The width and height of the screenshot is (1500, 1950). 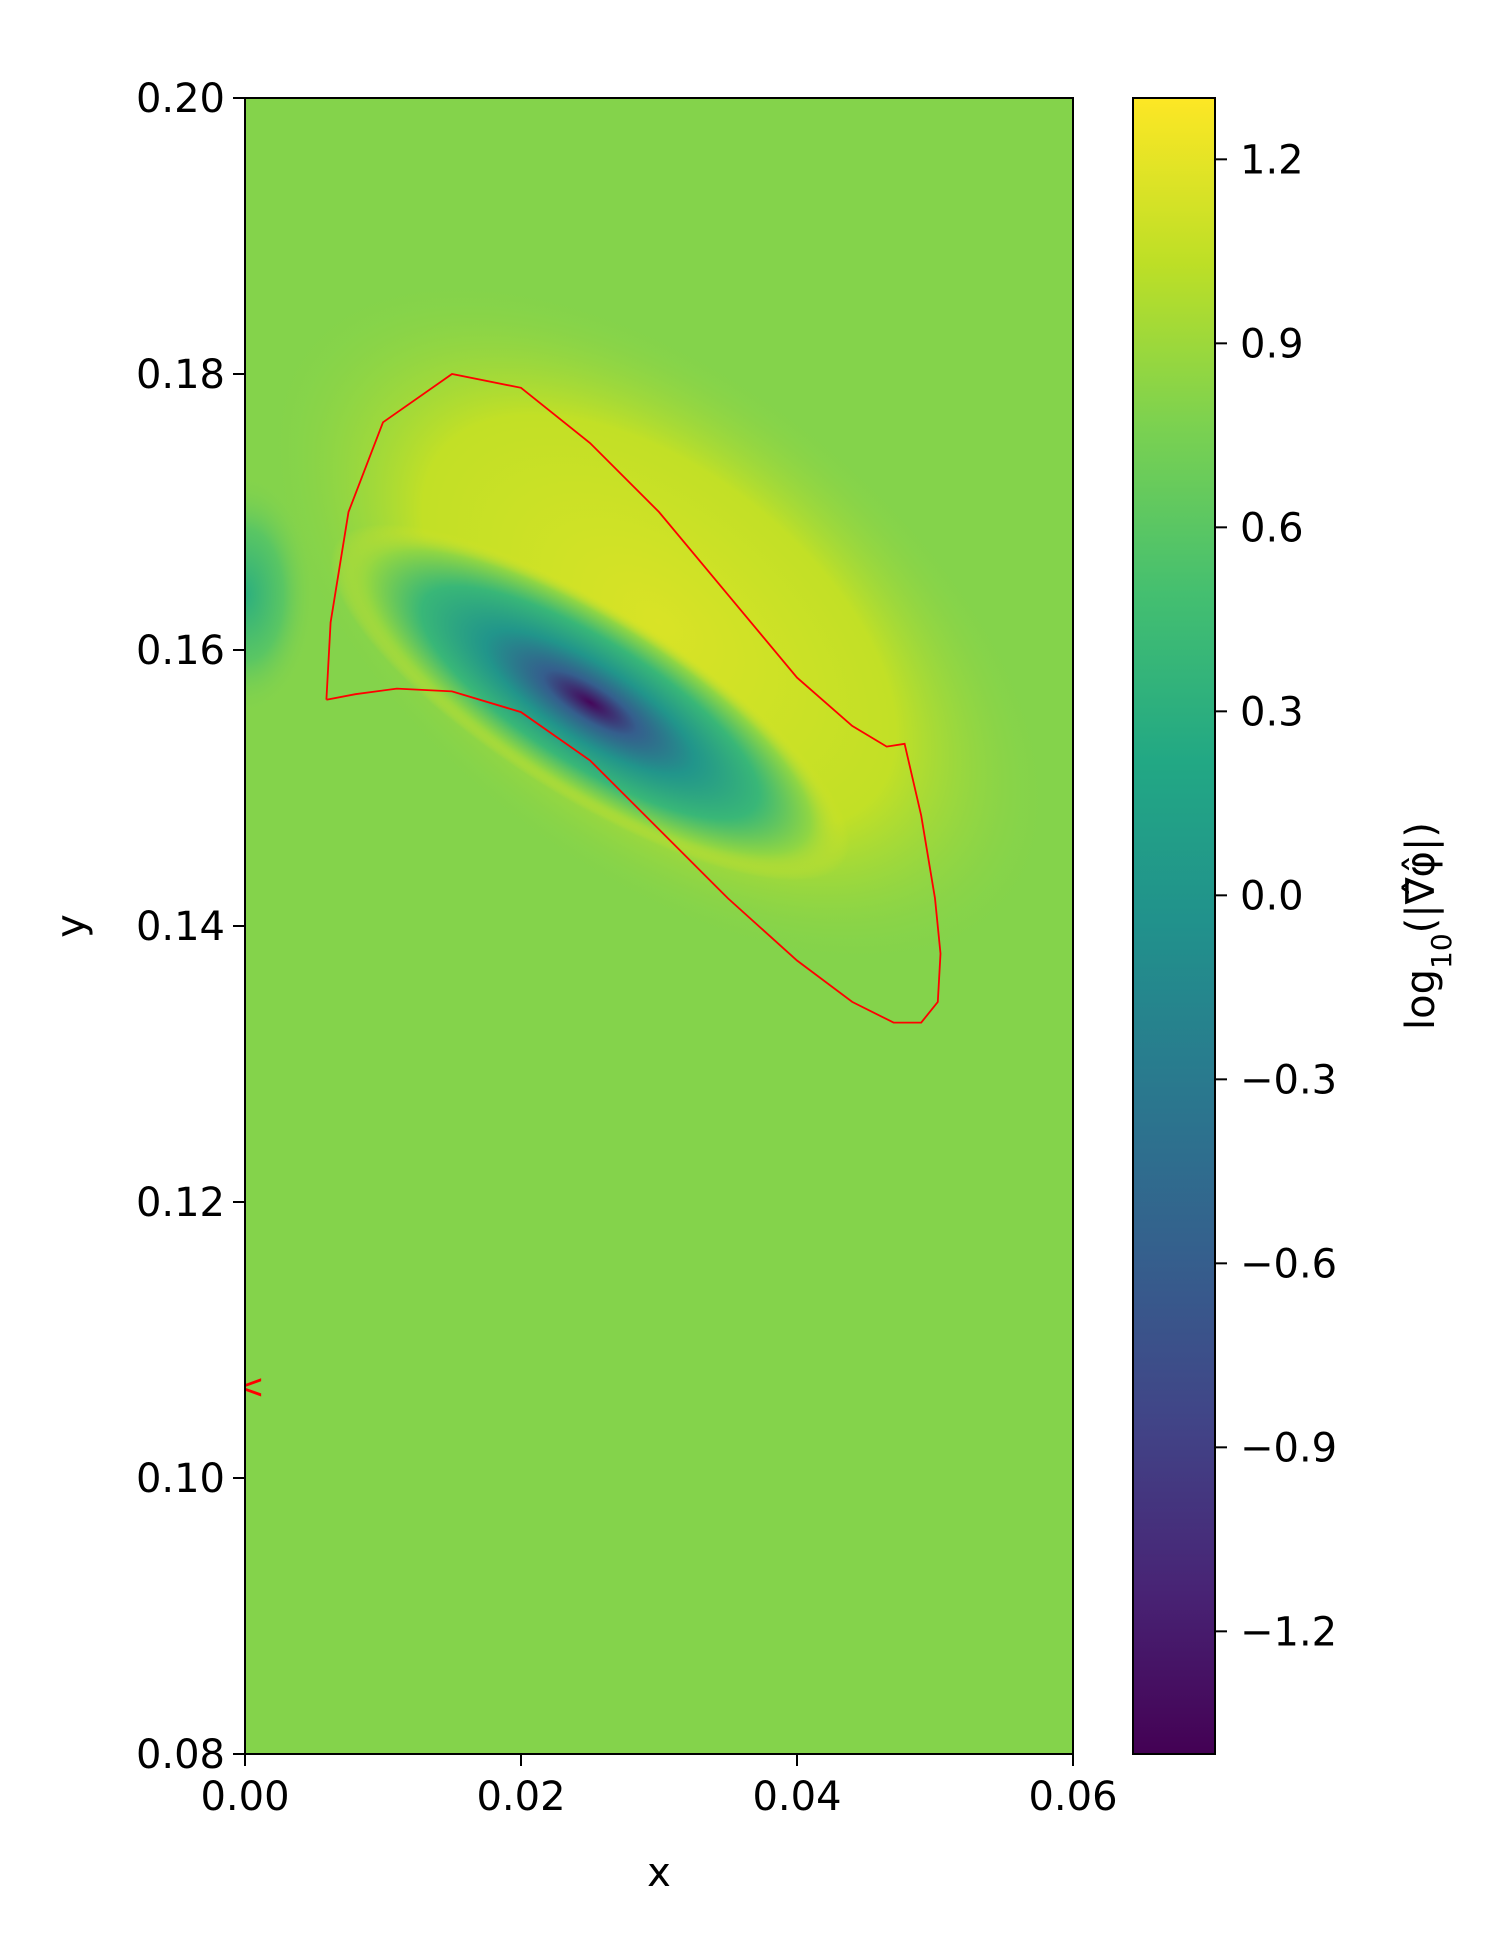 What do you see at coordinates (1272, 160) in the screenshot?
I see `colorbar-tick-label: 1.2` at bounding box center [1272, 160].